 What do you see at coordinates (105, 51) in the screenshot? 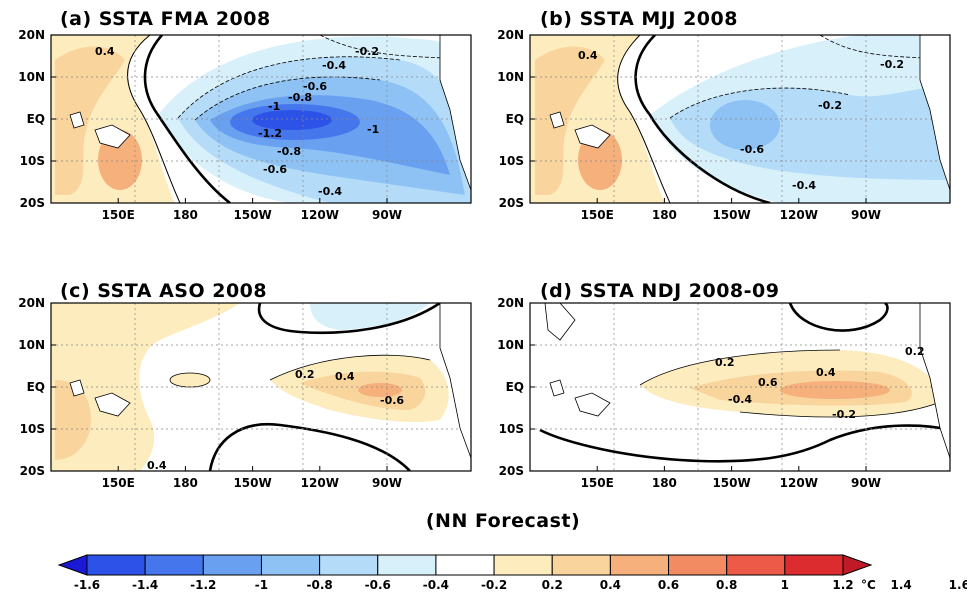
I see `panel-a-contour-label: 0.4` at bounding box center [105, 51].